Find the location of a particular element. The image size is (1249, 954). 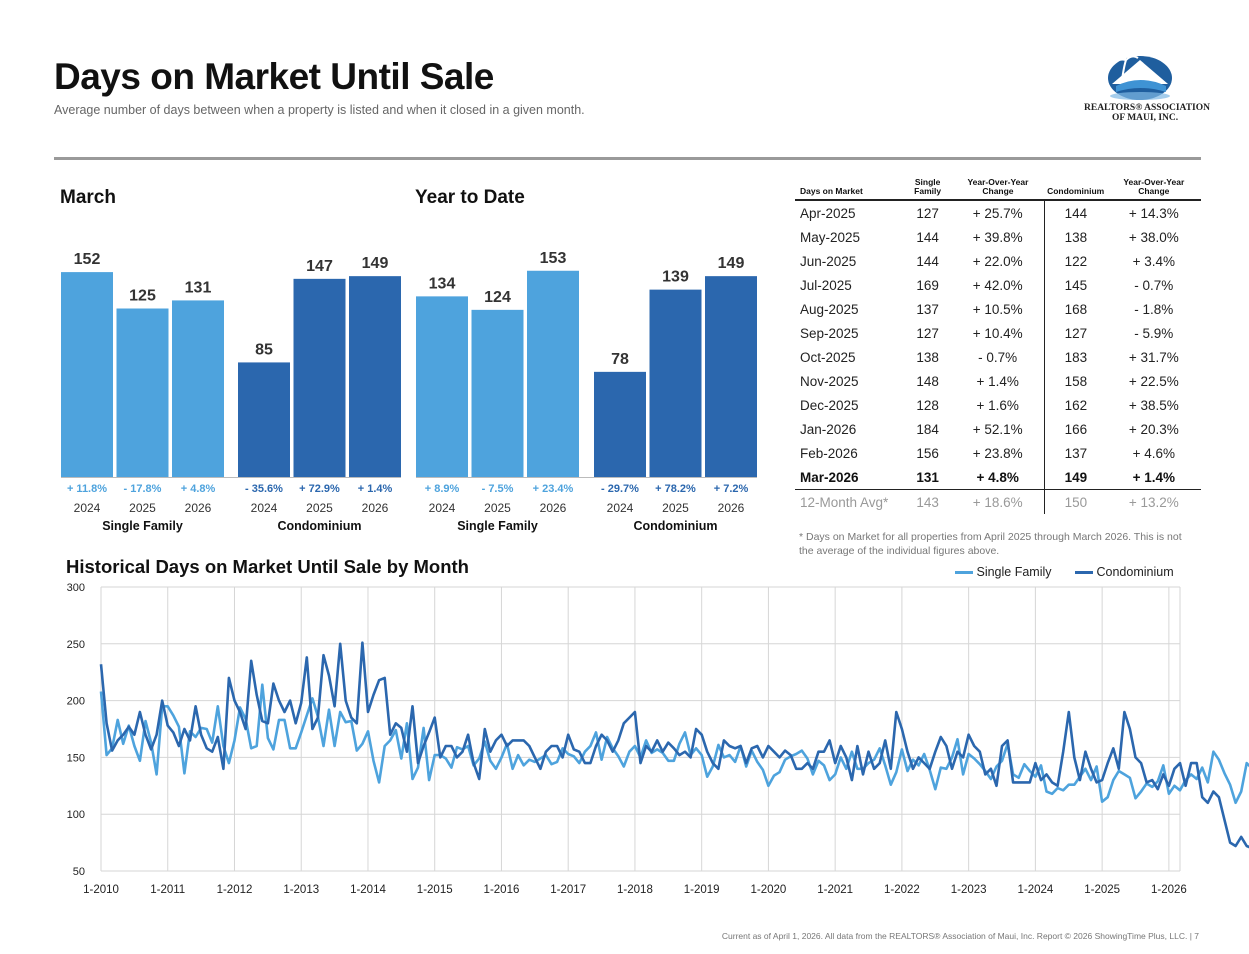

cell-condo-change: + 14.3% is located at coordinates (1153, 213).